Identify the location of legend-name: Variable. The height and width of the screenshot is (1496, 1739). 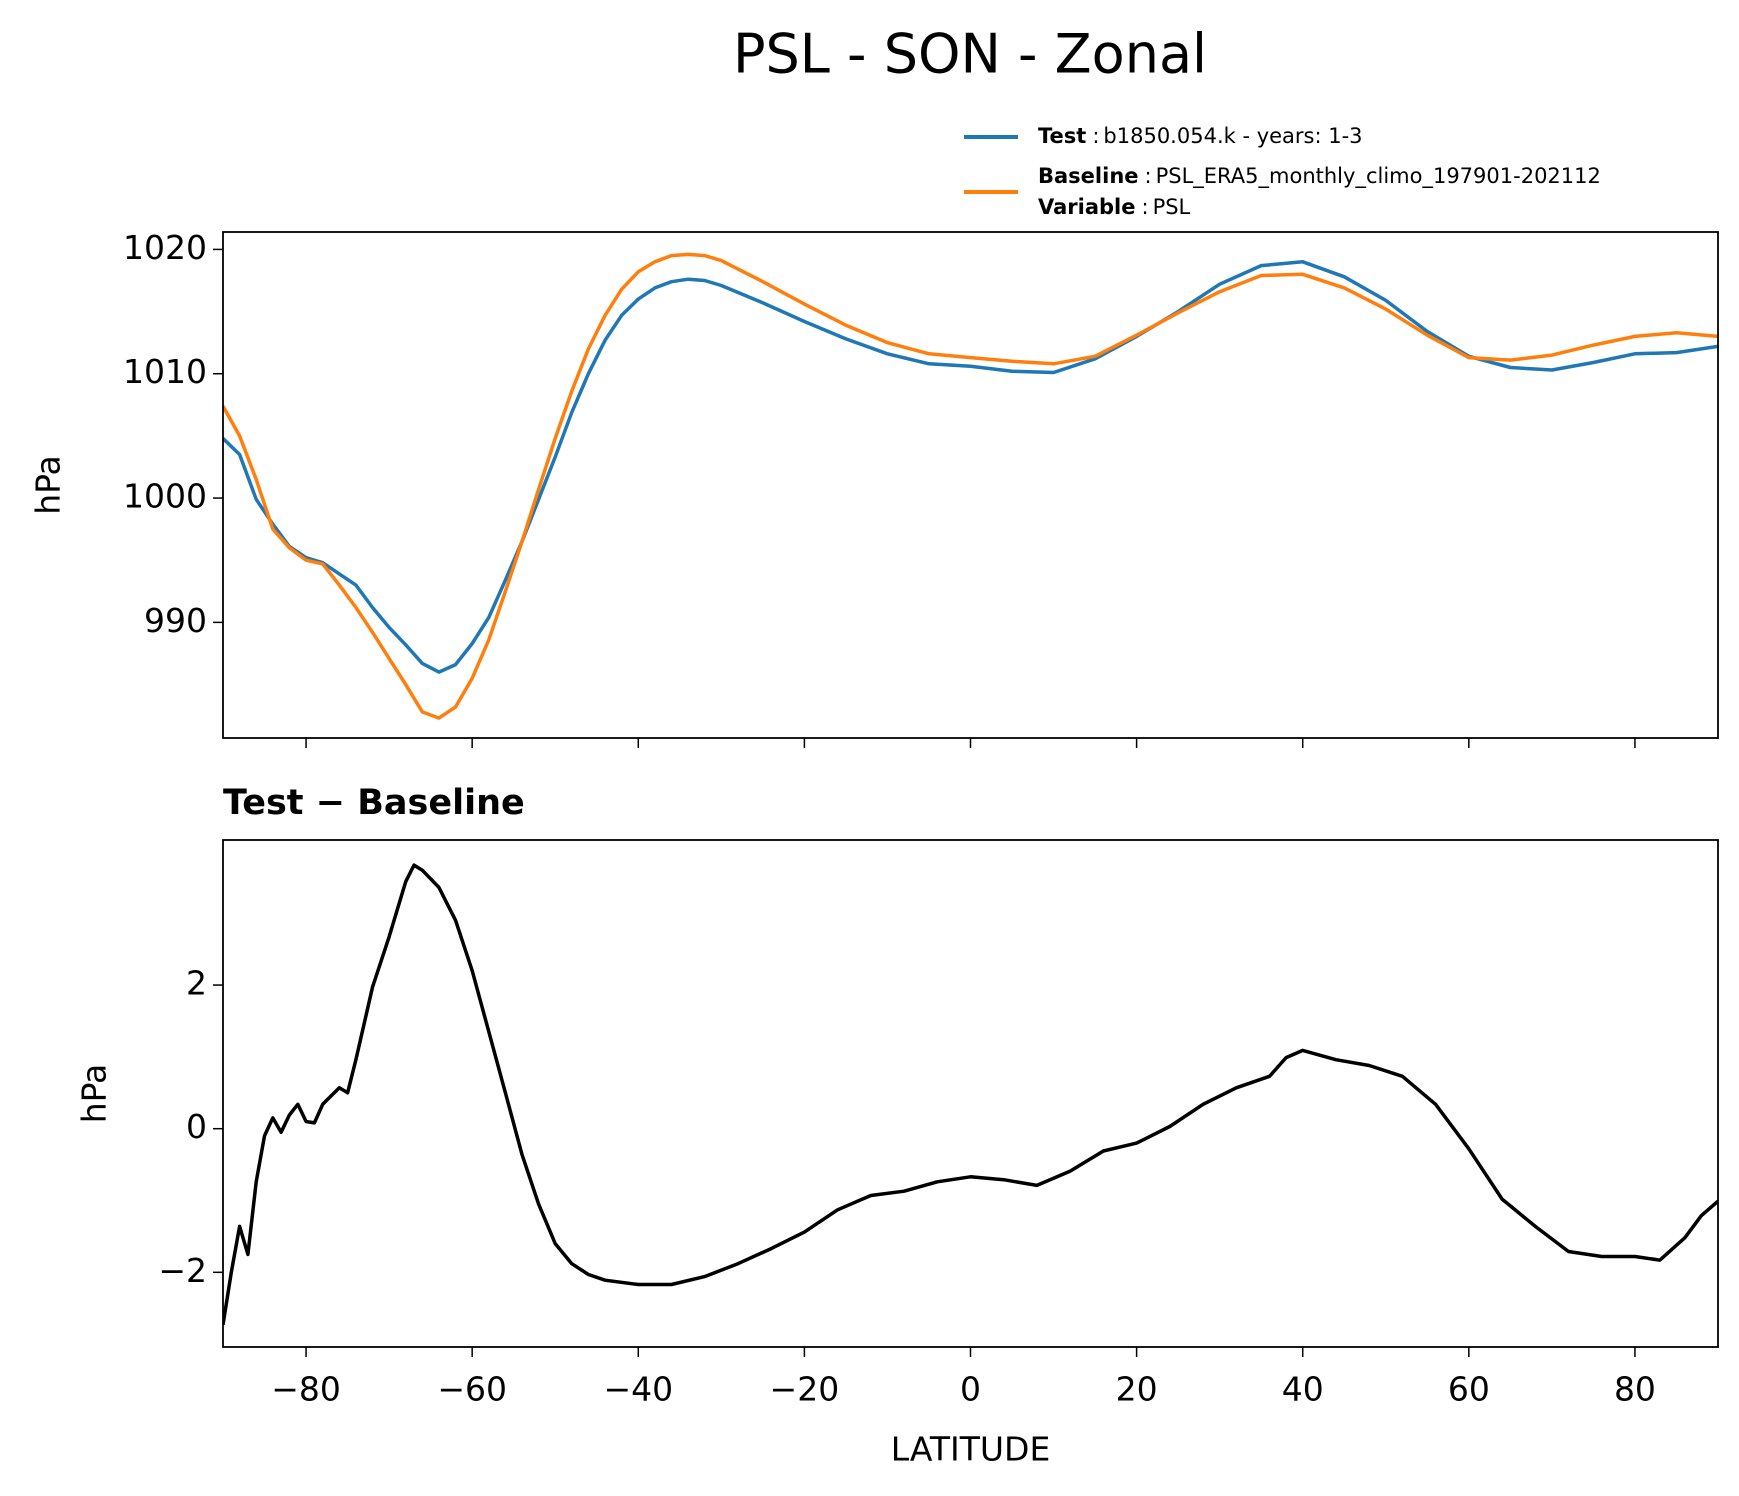
(1086, 207).